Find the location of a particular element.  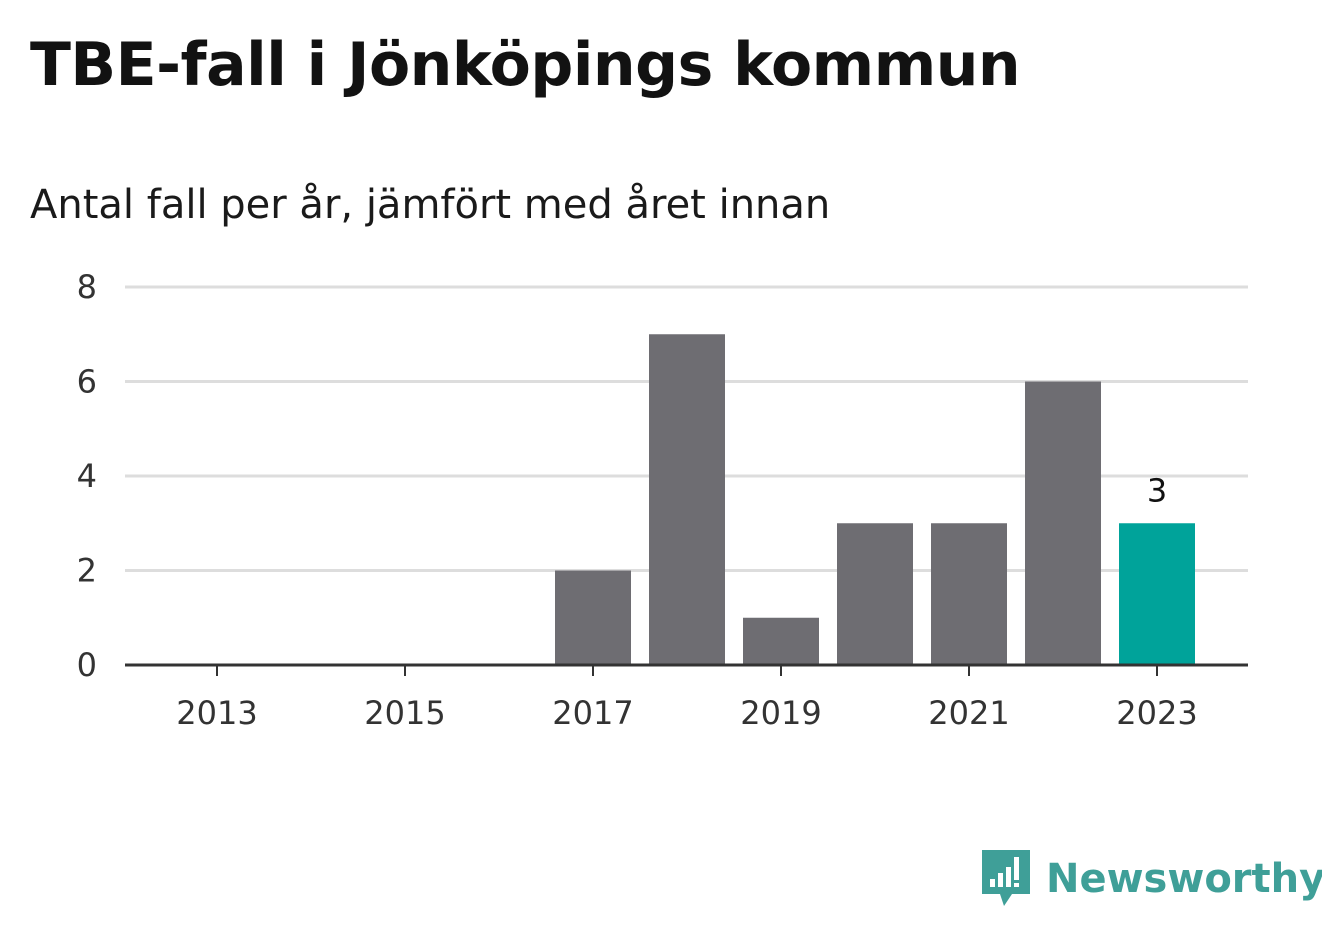

x-tick-label: 2015 is located at coordinates (404, 713).